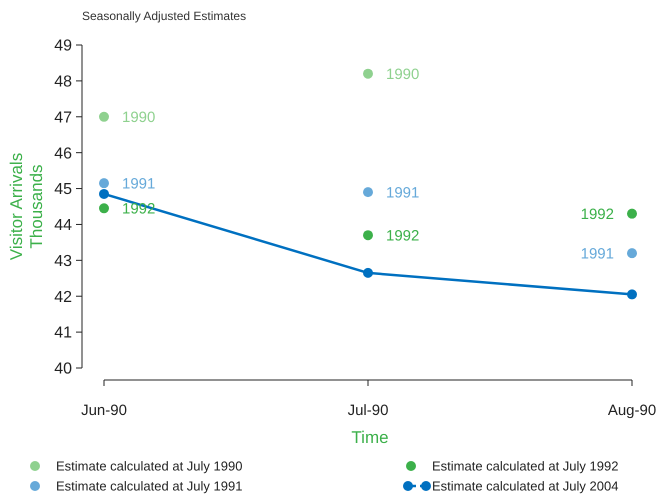 The width and height of the screenshot is (658, 495). Describe the element at coordinates (63, 297) in the screenshot. I see `y-tick-label: 42` at that location.